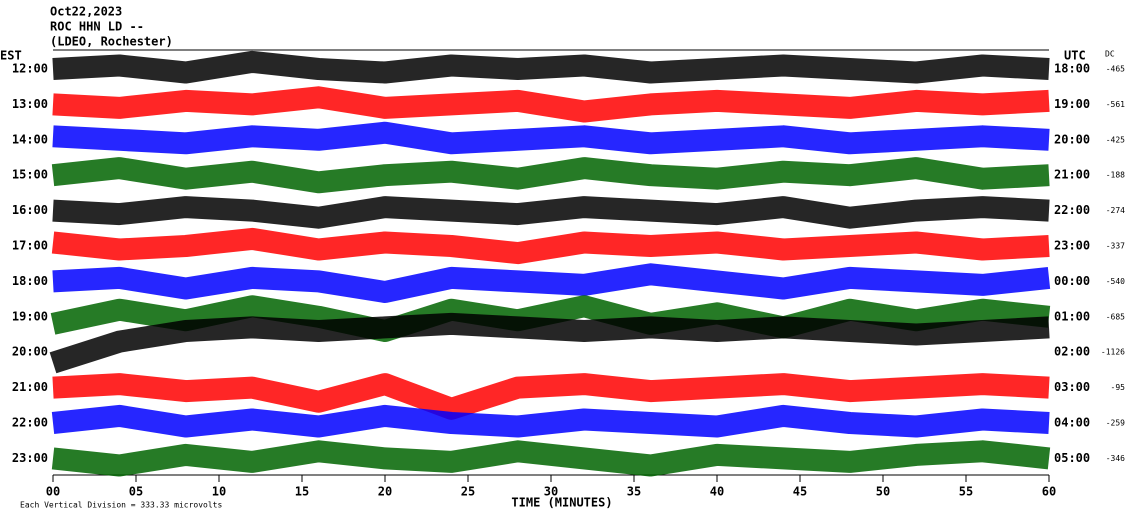 This screenshot has width=1130, height=519. Describe the element at coordinates (11, 56) in the screenshot. I see `est-label: EST` at that location.